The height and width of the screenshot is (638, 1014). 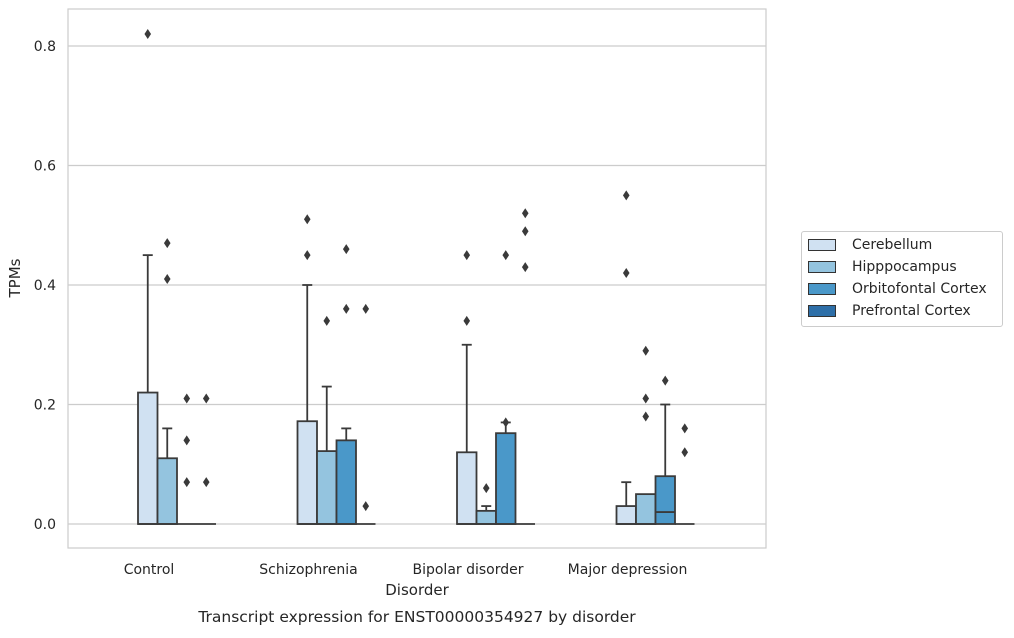 What do you see at coordinates (904, 267) in the screenshot?
I see `legend-label: Hipppocampus` at bounding box center [904, 267].